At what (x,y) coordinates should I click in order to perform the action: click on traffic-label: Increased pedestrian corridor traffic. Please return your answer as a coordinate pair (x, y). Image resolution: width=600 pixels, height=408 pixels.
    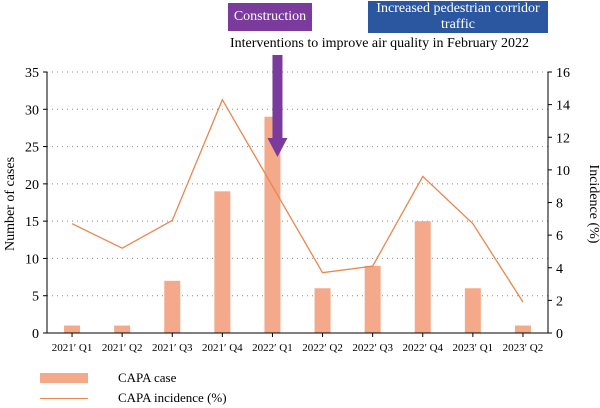
    Looking at the image, I should click on (458, 16).